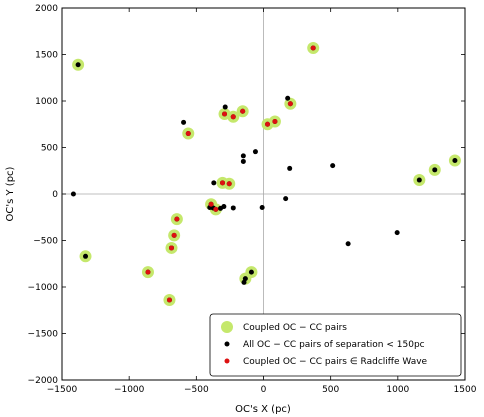  I want to click on y-tick-label: 500, so click(49, 149).